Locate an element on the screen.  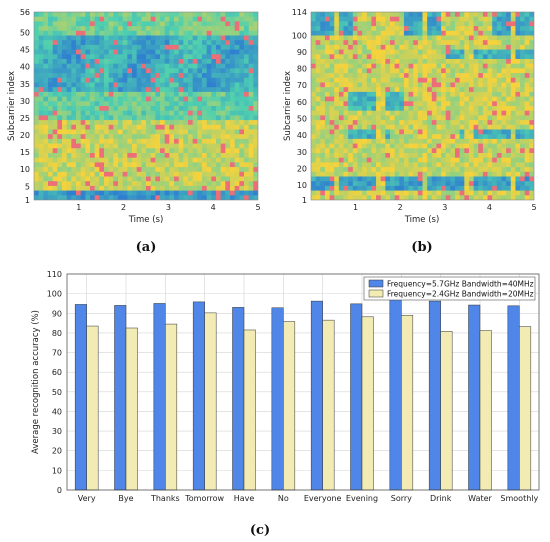
bar-series-2-drink is located at coordinates (446, 411).